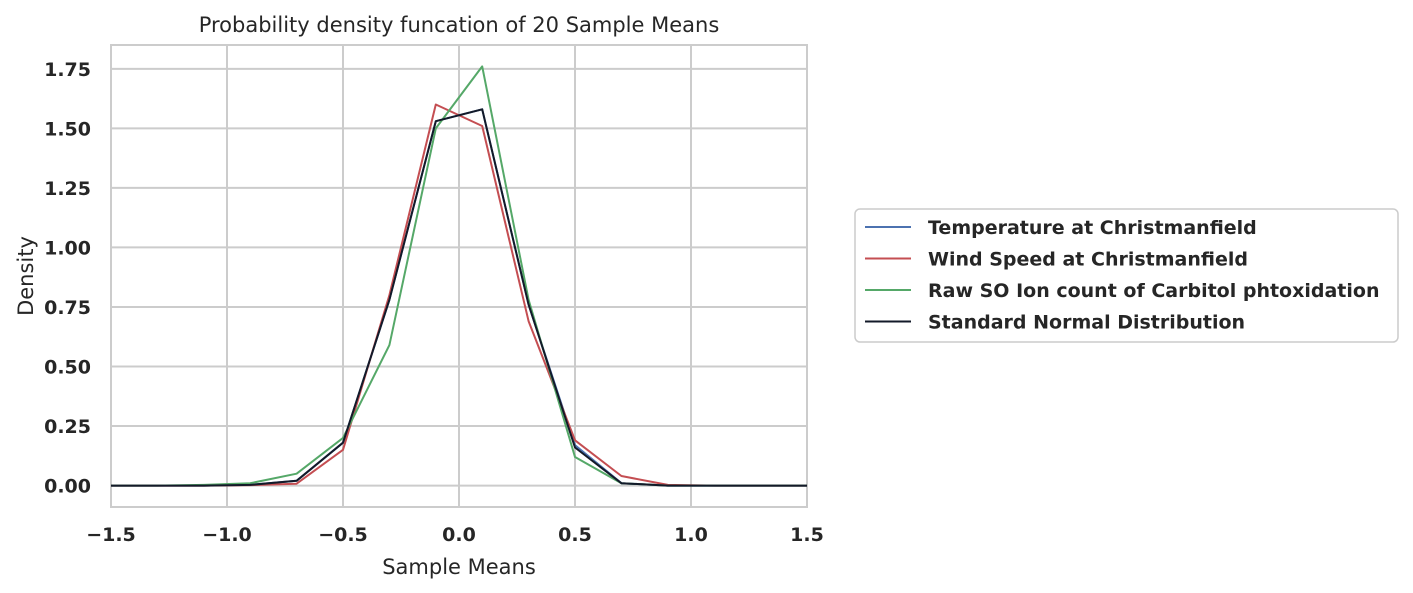  I want to click on legend-box, so click(1126, 275).